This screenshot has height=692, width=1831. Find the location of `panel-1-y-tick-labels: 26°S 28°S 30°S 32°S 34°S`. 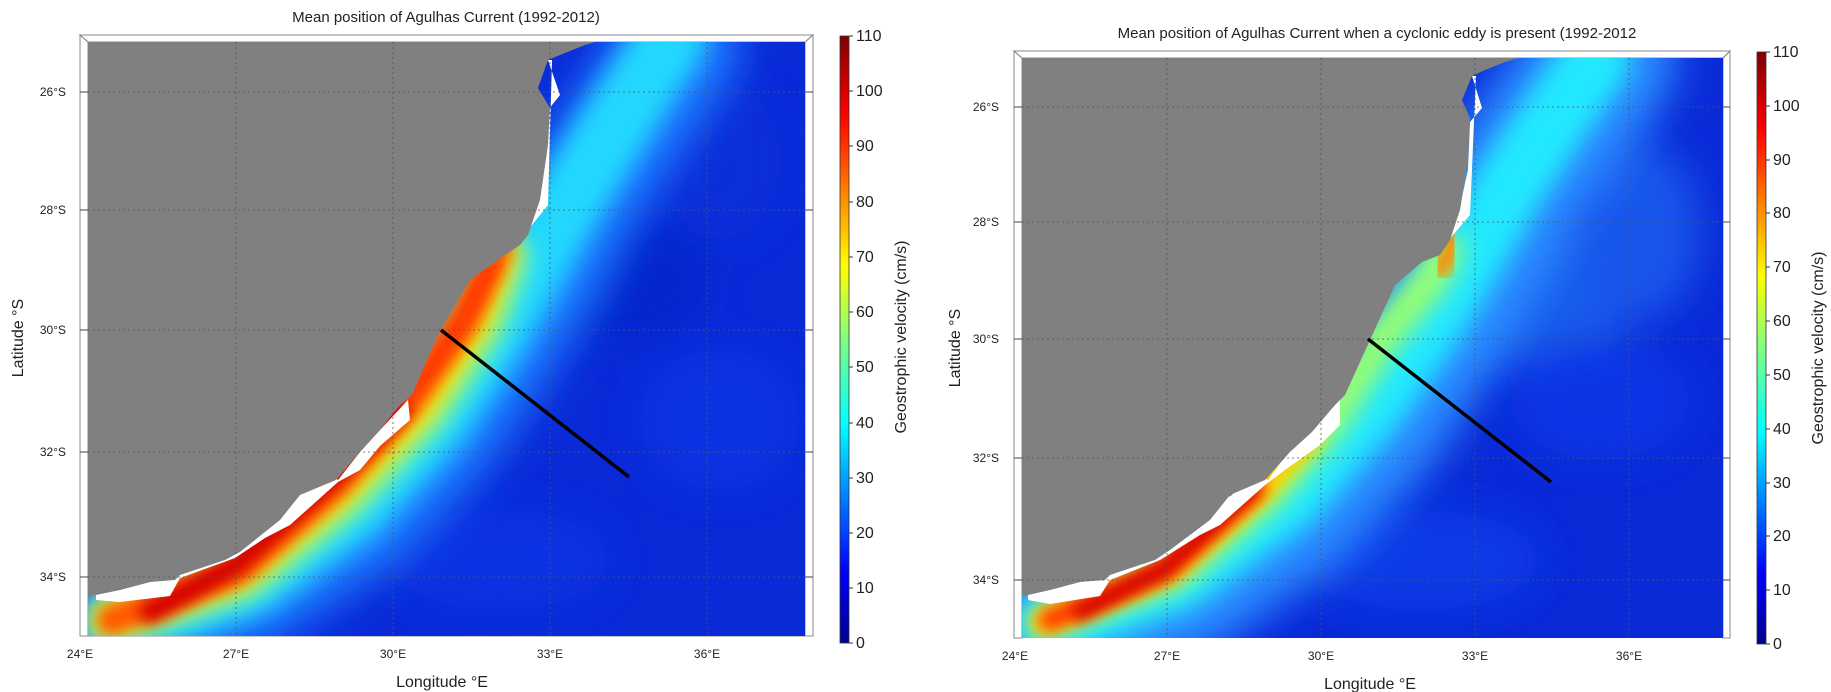

panel-1-y-tick-labels: 26°S 28°S 30°S 32°S 34°S is located at coordinates (53, 334).